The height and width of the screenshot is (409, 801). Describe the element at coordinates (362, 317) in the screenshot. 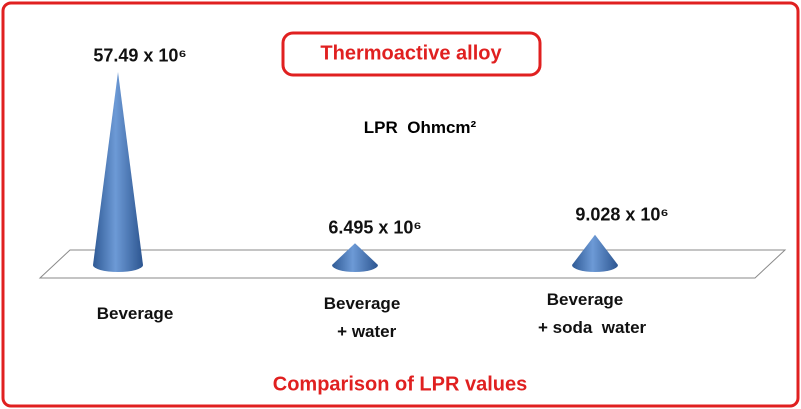

I see `category-label: Beverage + water` at that location.